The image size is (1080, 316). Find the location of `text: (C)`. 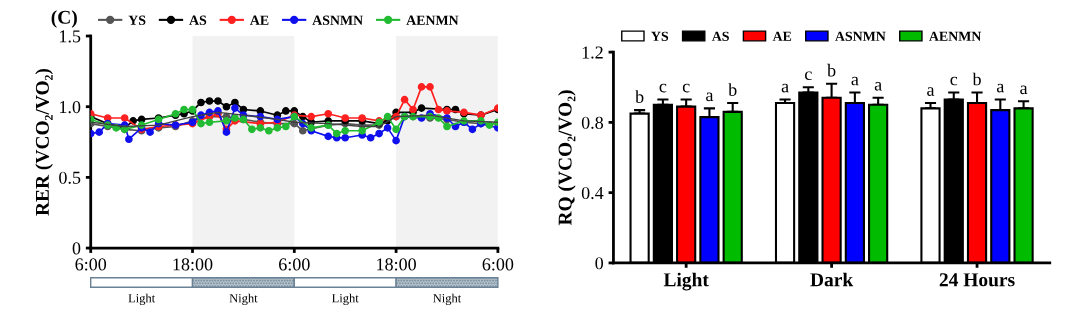

text: (C) is located at coordinates (64, 19).